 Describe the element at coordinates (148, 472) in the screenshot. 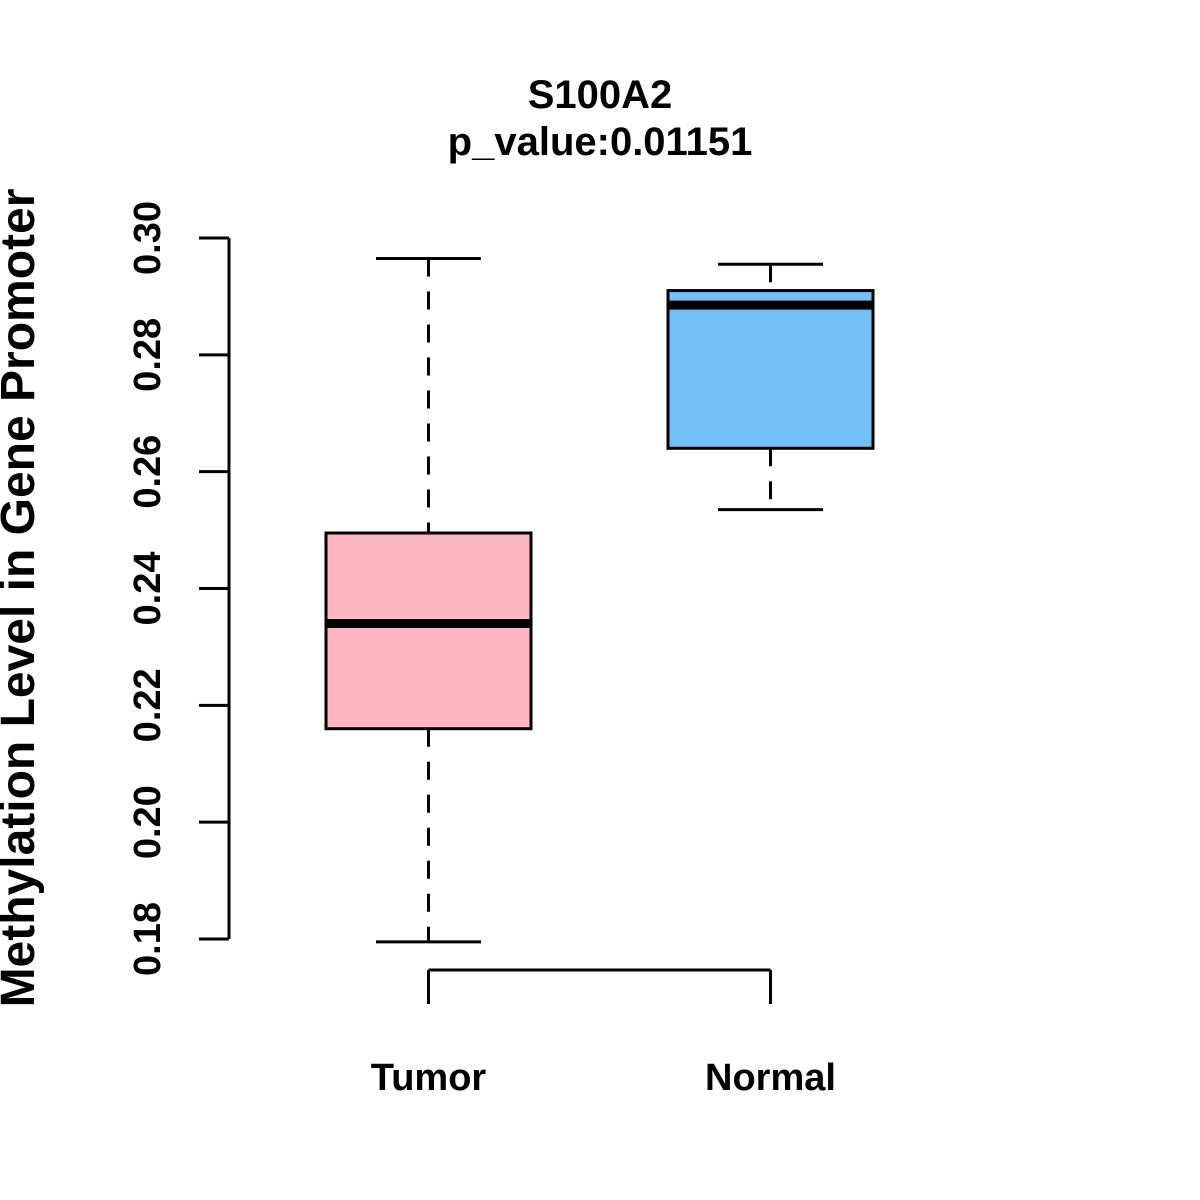

I see `y-tick-label: 0.26` at that location.